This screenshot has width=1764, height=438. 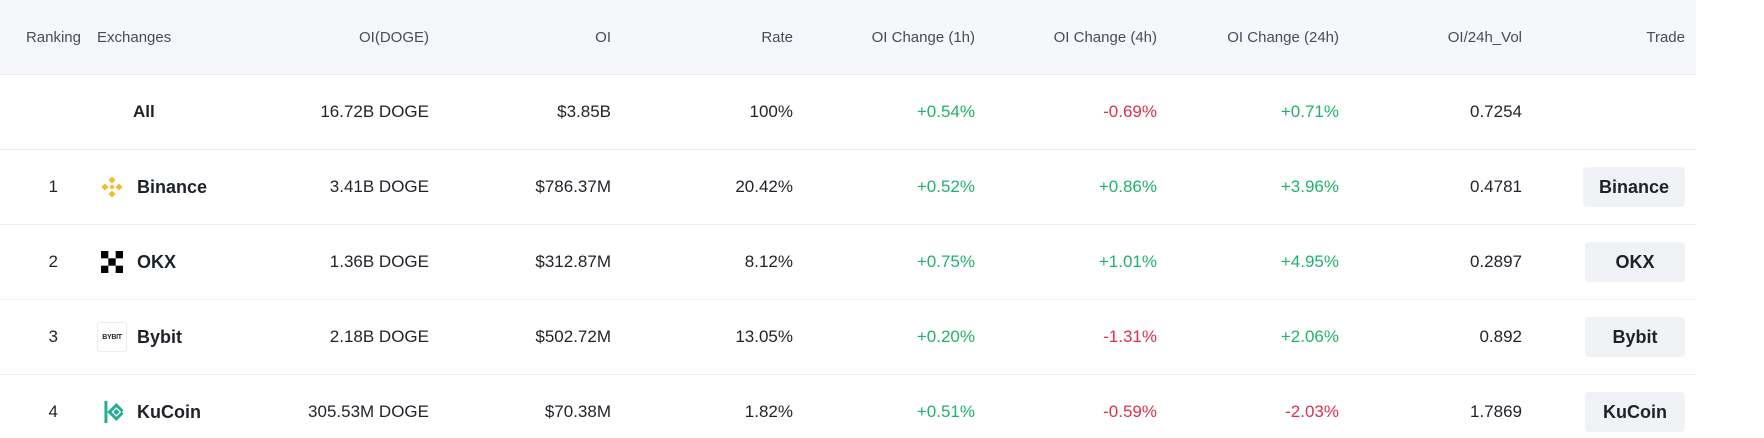 What do you see at coordinates (1312, 411) in the screenshot?
I see `oi-change-24h: -2.03%` at bounding box center [1312, 411].